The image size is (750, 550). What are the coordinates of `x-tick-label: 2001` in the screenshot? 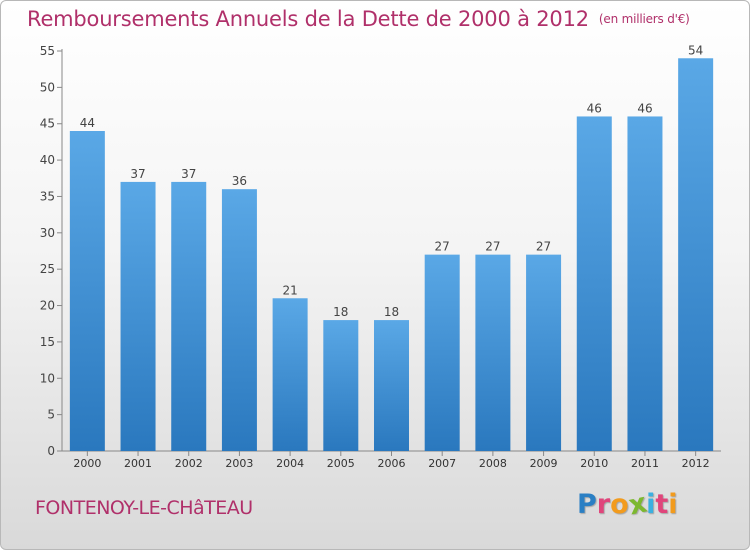 It's located at (138, 463).